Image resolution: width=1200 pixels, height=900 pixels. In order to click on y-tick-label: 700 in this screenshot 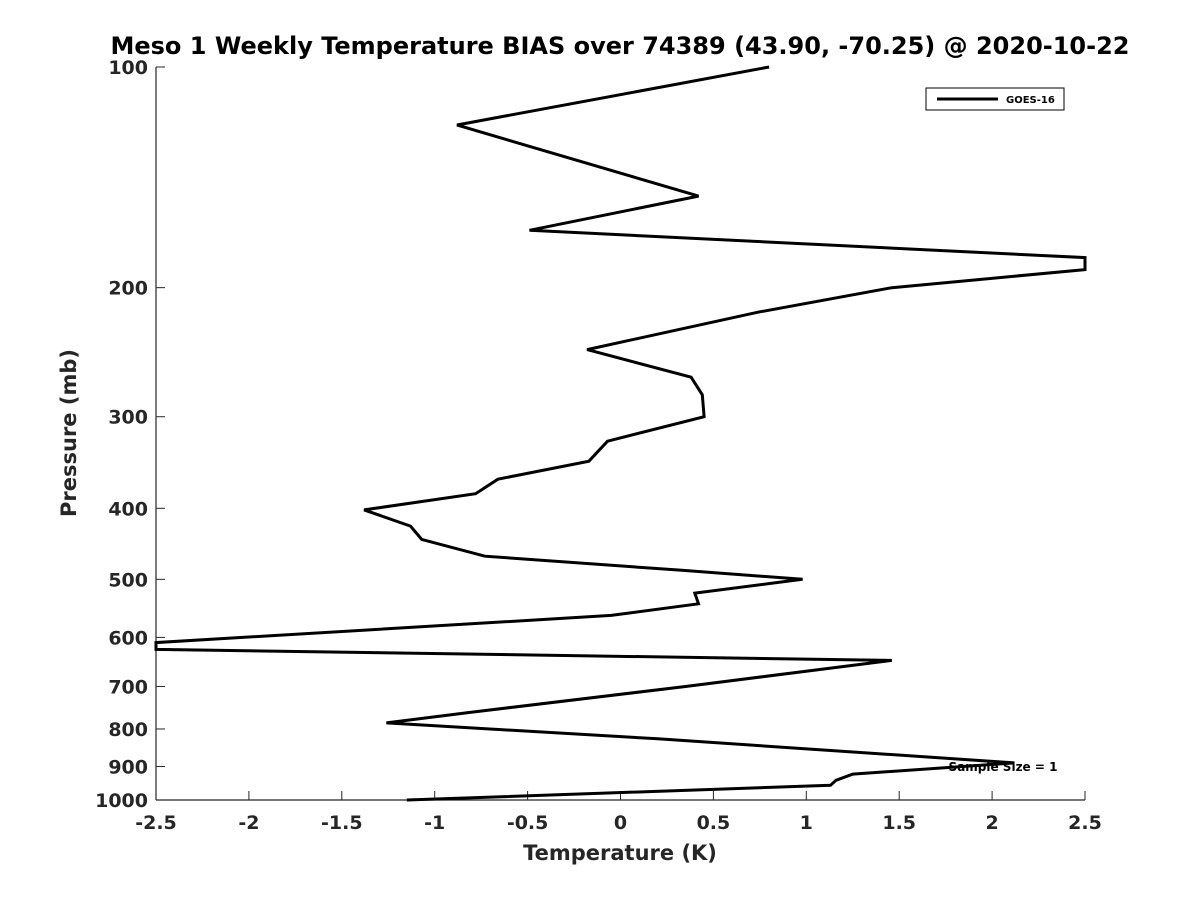, I will do `click(128, 687)`.